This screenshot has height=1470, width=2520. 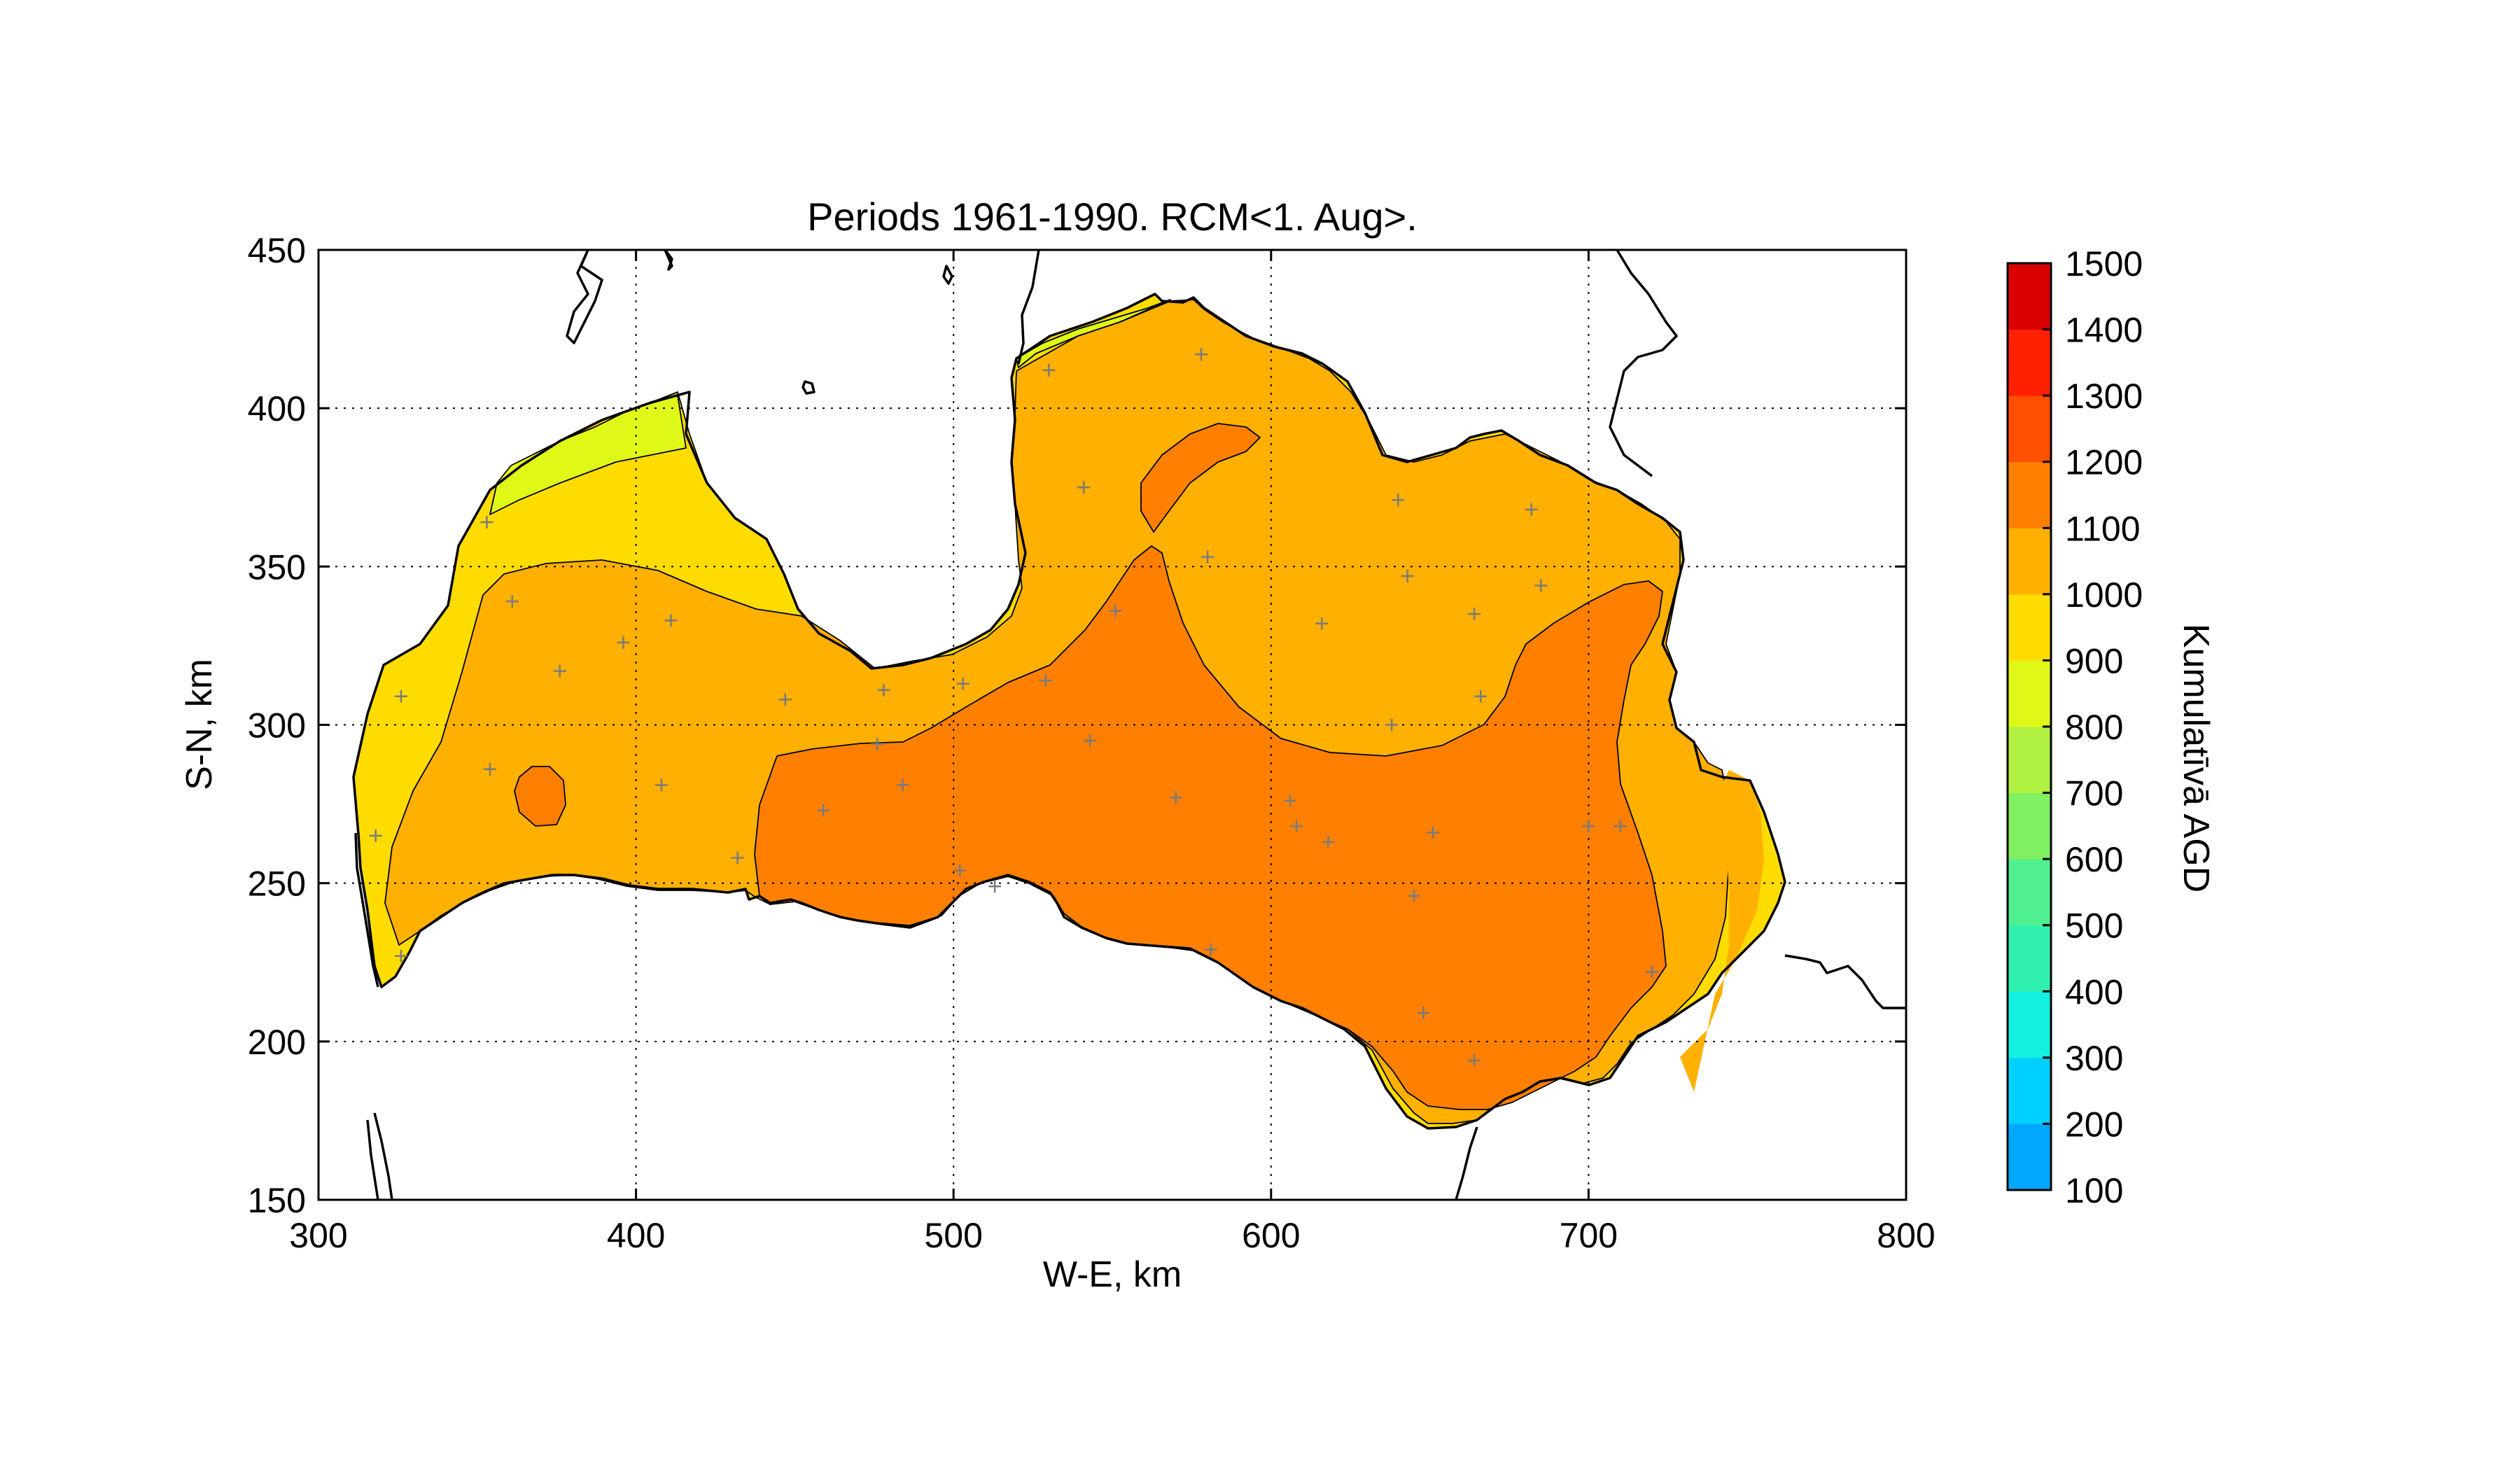 I want to click on colorbar-tick-label-4: 500, so click(x=2094, y=926).